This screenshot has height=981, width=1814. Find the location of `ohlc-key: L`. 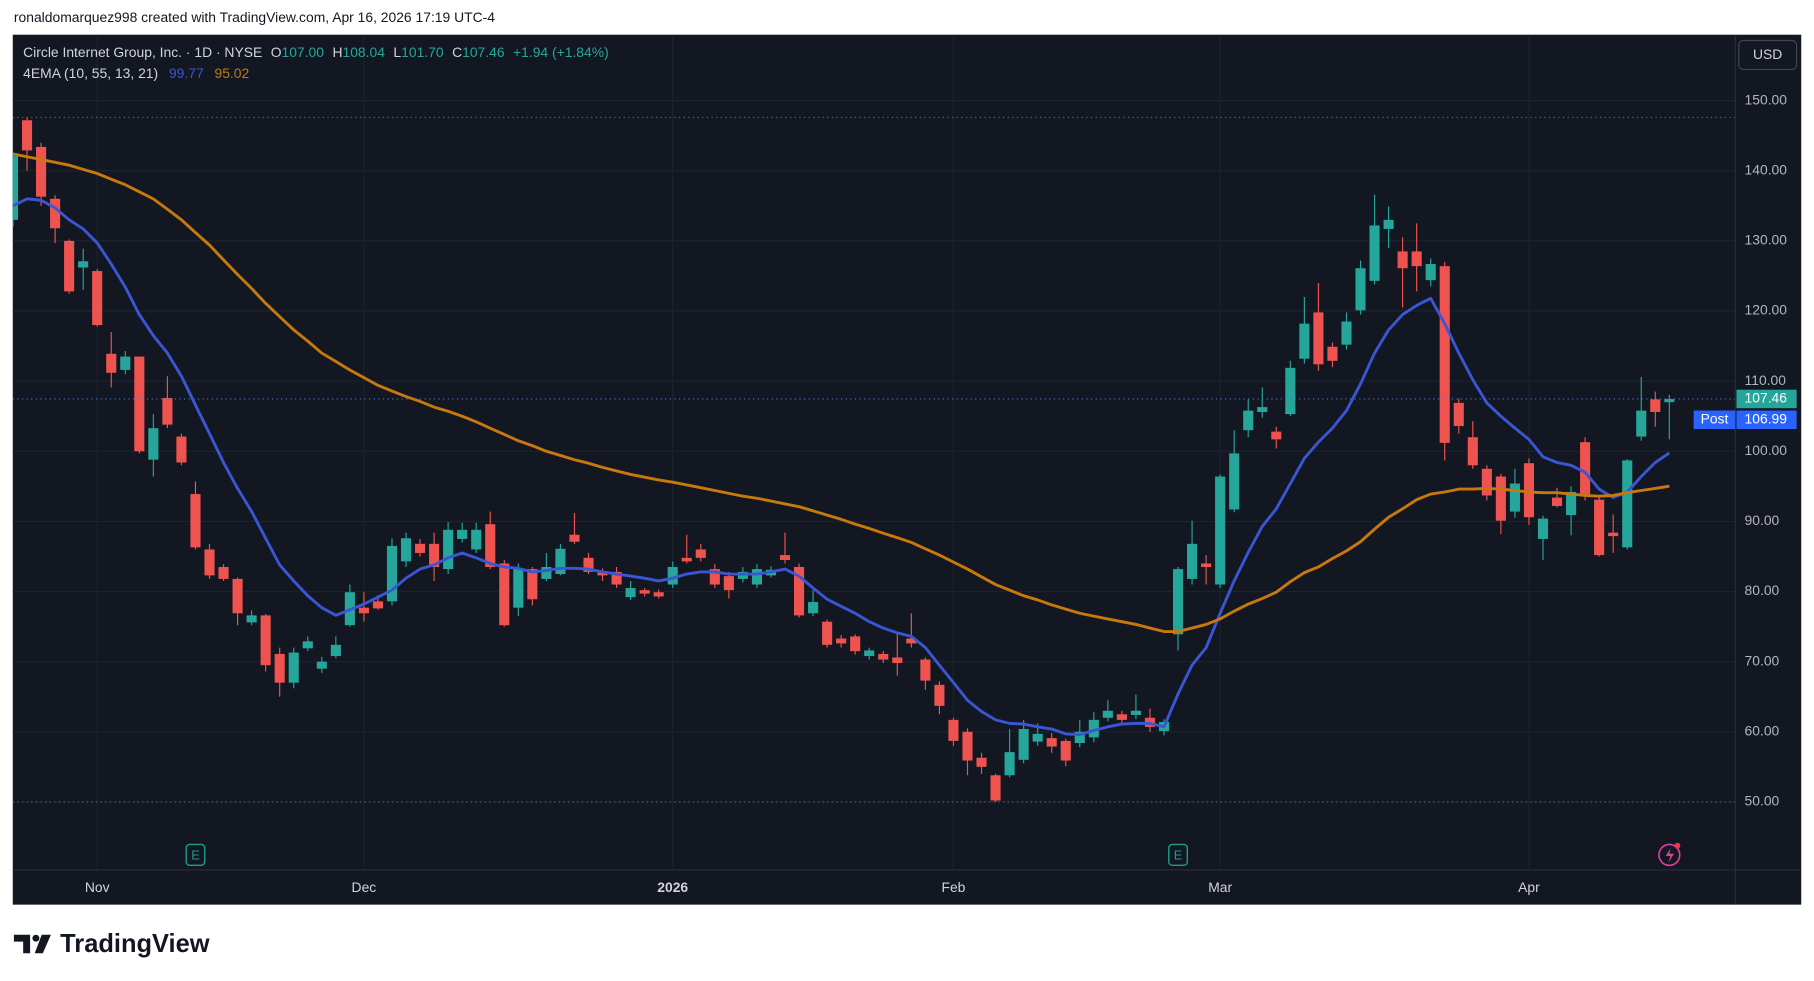

ohlc-key: L is located at coordinates (397, 52).